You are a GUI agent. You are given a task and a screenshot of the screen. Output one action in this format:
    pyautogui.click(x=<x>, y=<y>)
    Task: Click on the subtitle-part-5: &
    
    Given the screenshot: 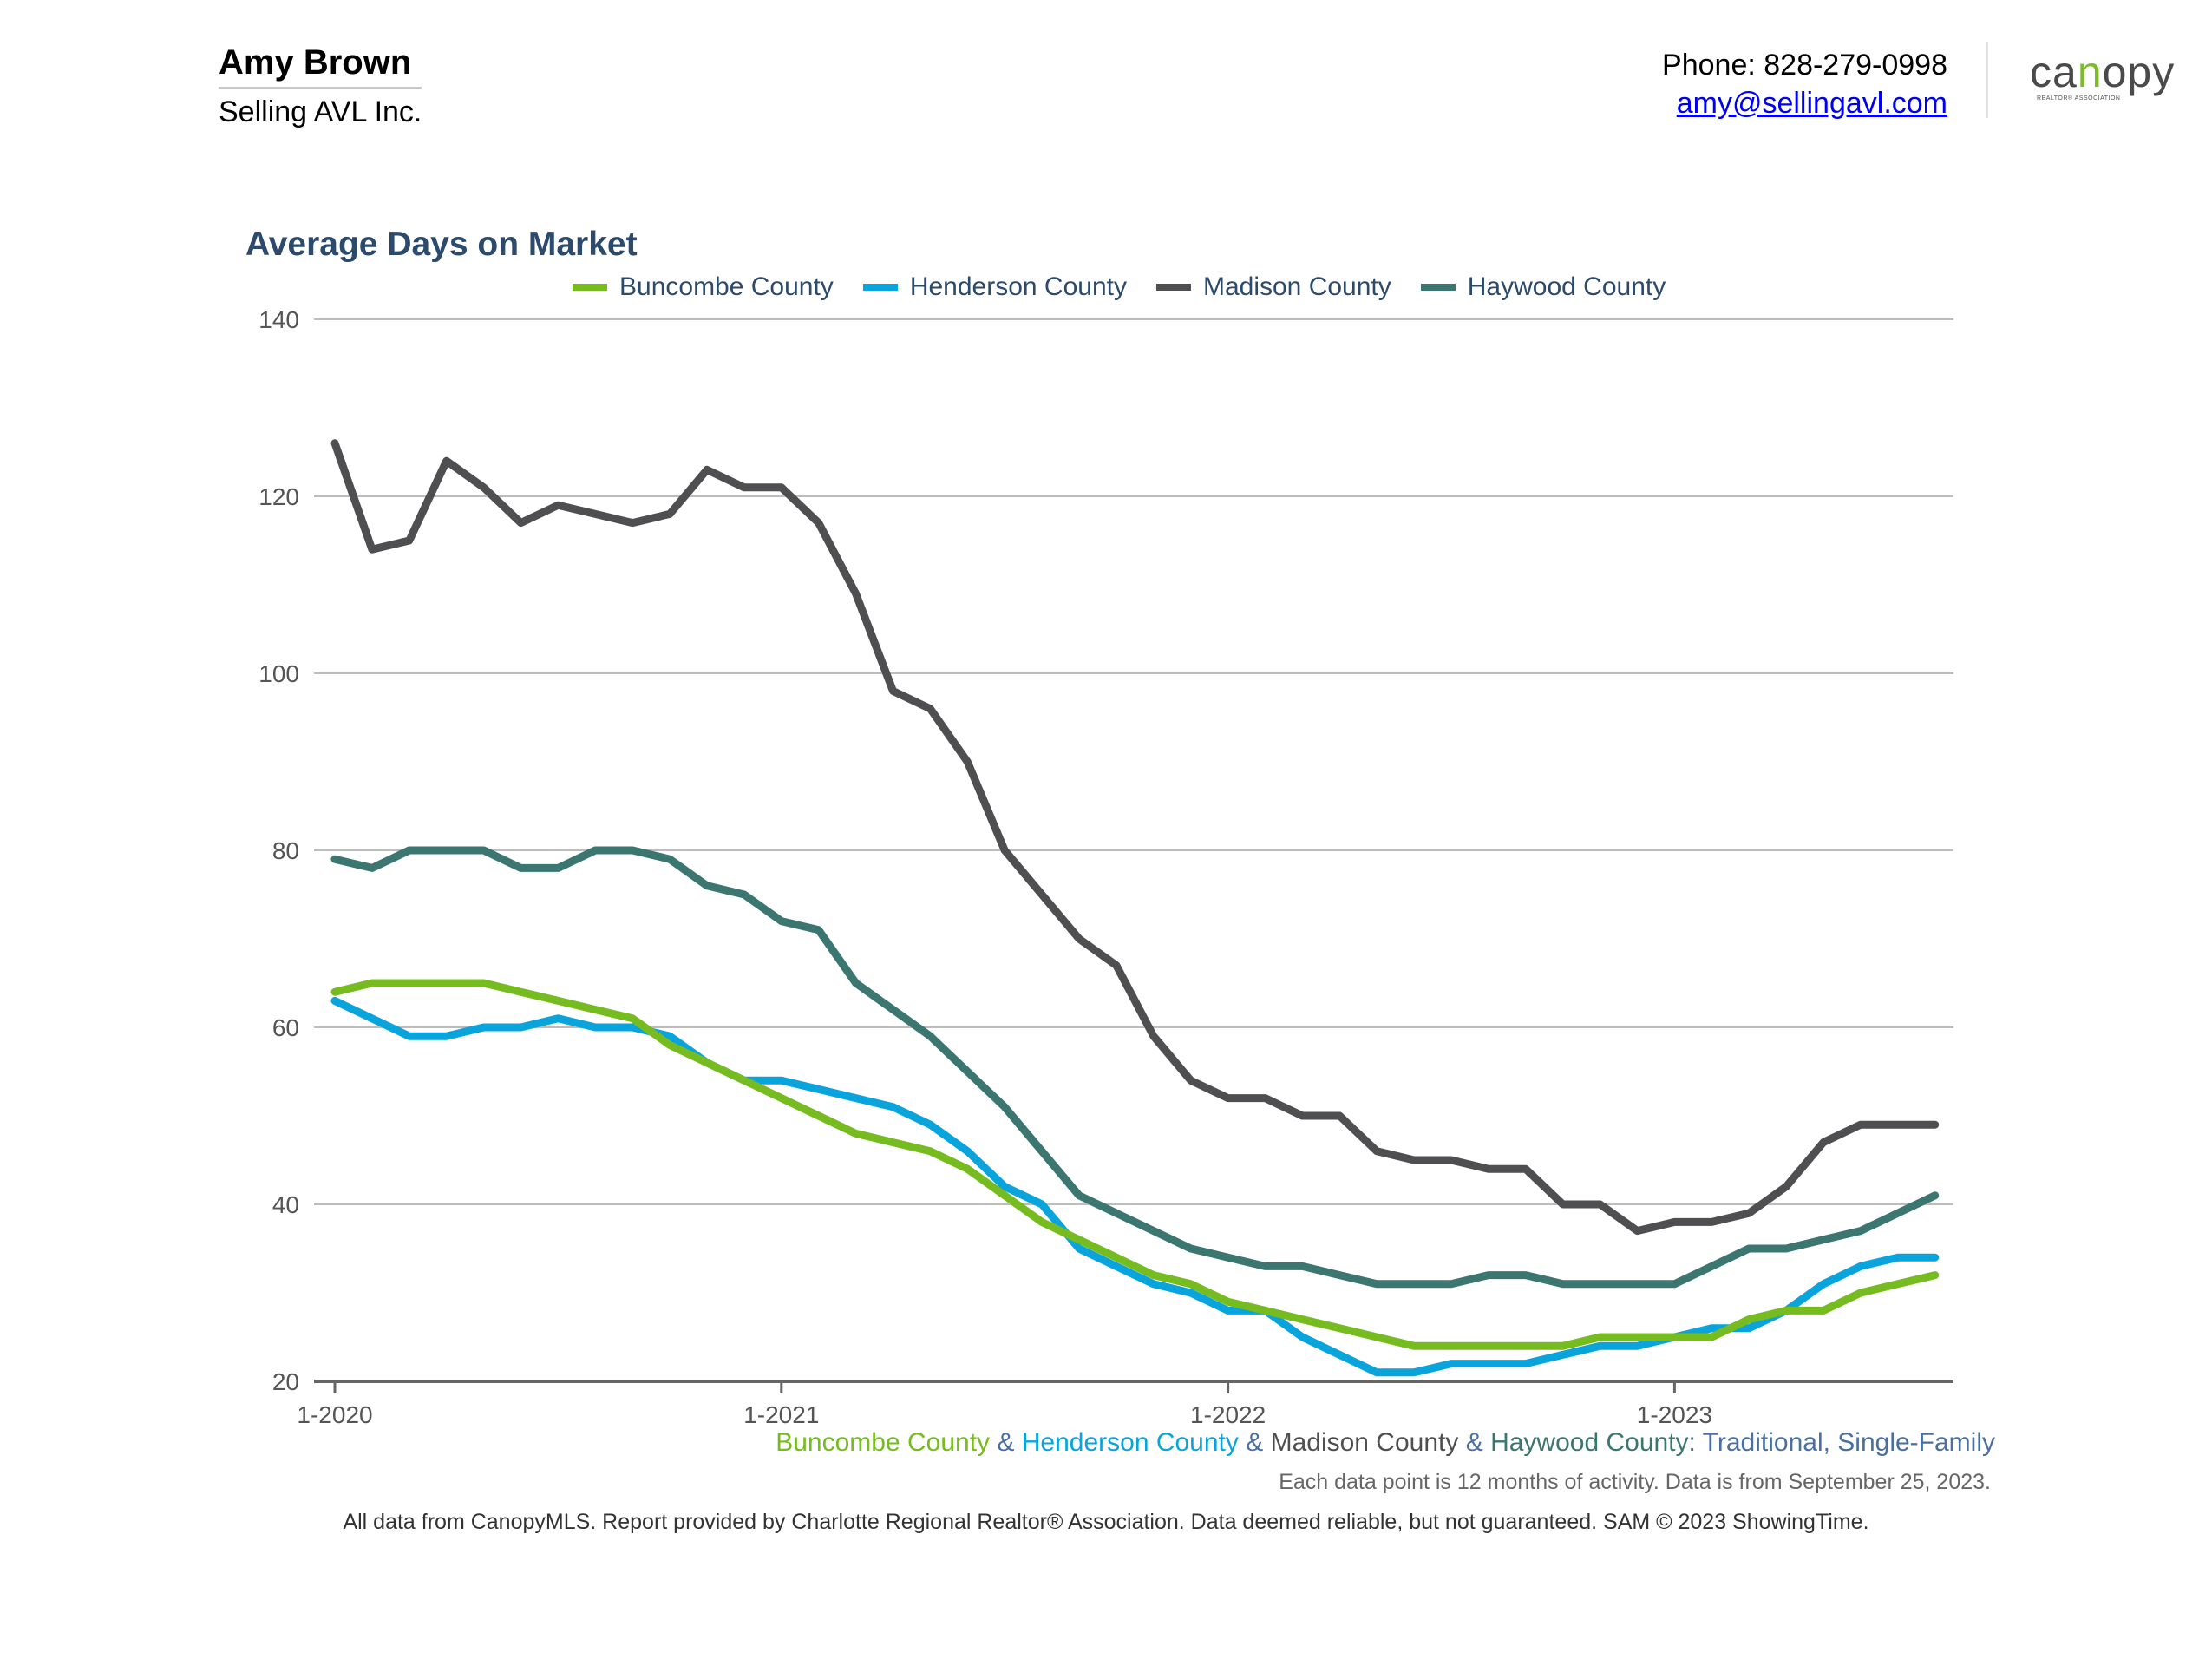 What is the action you would take?
    pyautogui.click(x=1474, y=1442)
    